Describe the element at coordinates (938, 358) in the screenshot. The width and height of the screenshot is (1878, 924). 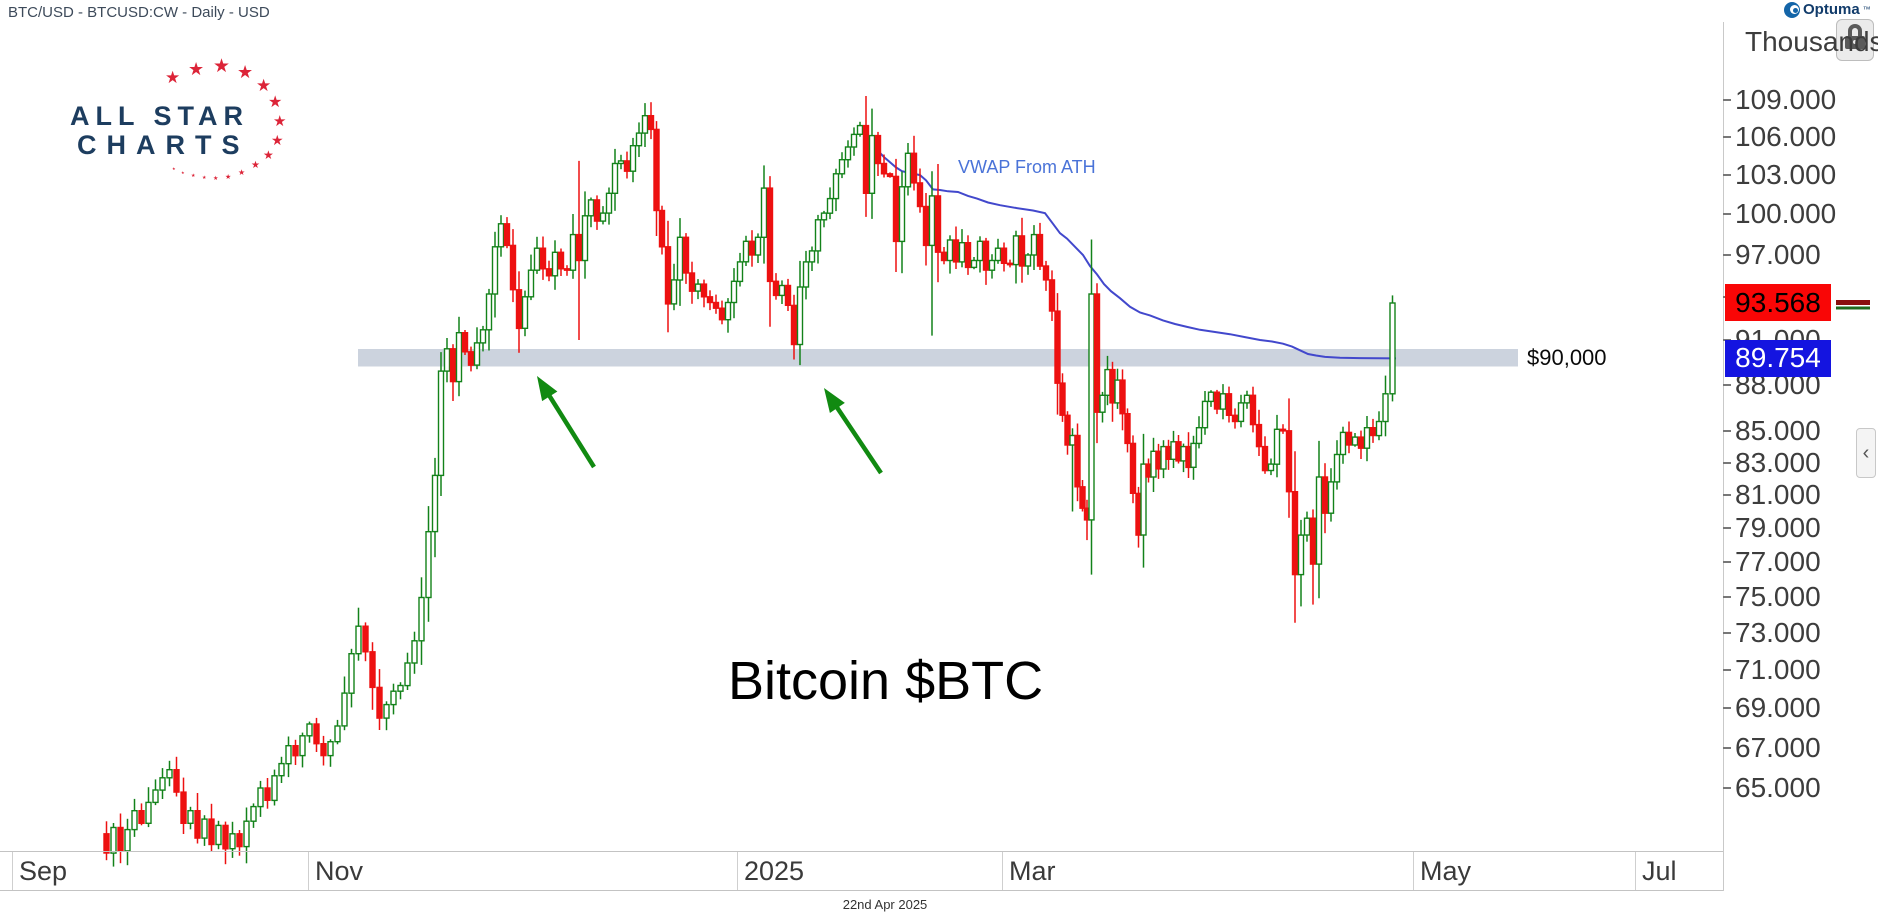
I see `support-band` at that location.